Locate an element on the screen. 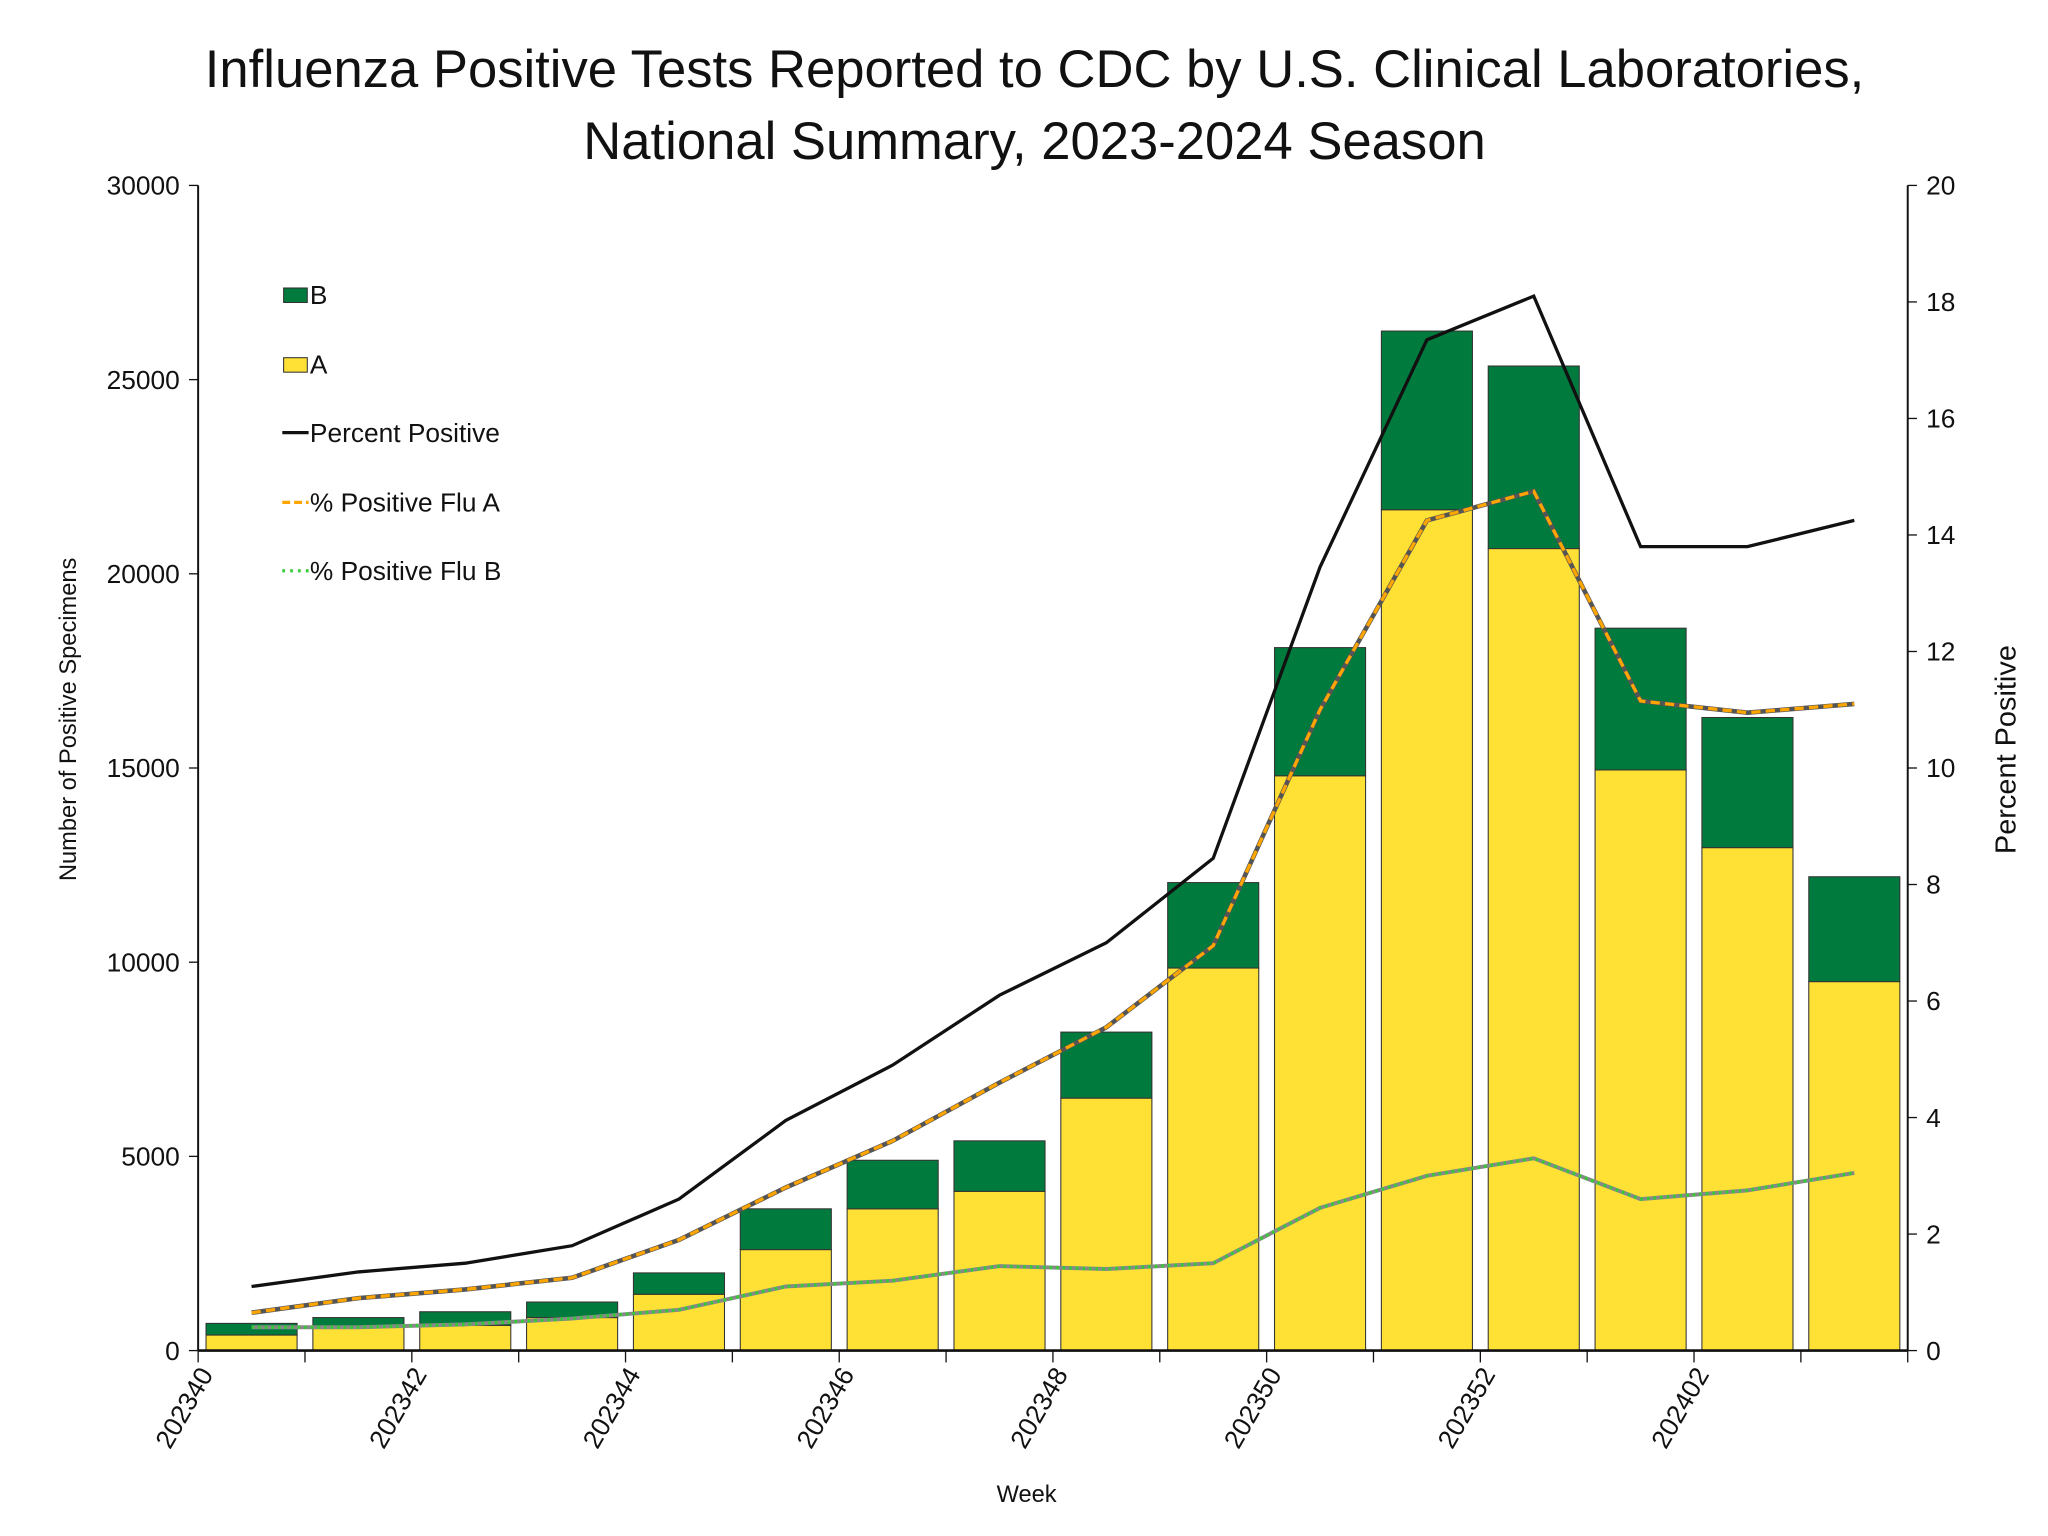 The image size is (2048, 1536). y-tick-label-right: 14 is located at coordinates (1940, 535).